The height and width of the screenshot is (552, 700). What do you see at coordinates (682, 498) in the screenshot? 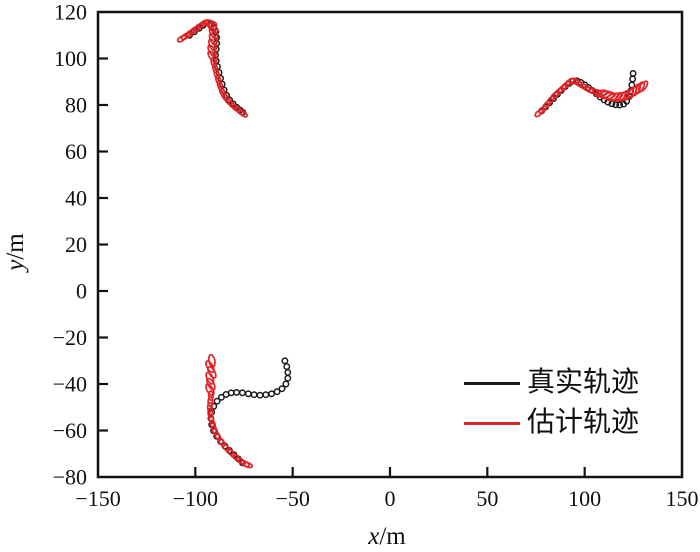
I see `x-tick-label: 150` at bounding box center [682, 498].